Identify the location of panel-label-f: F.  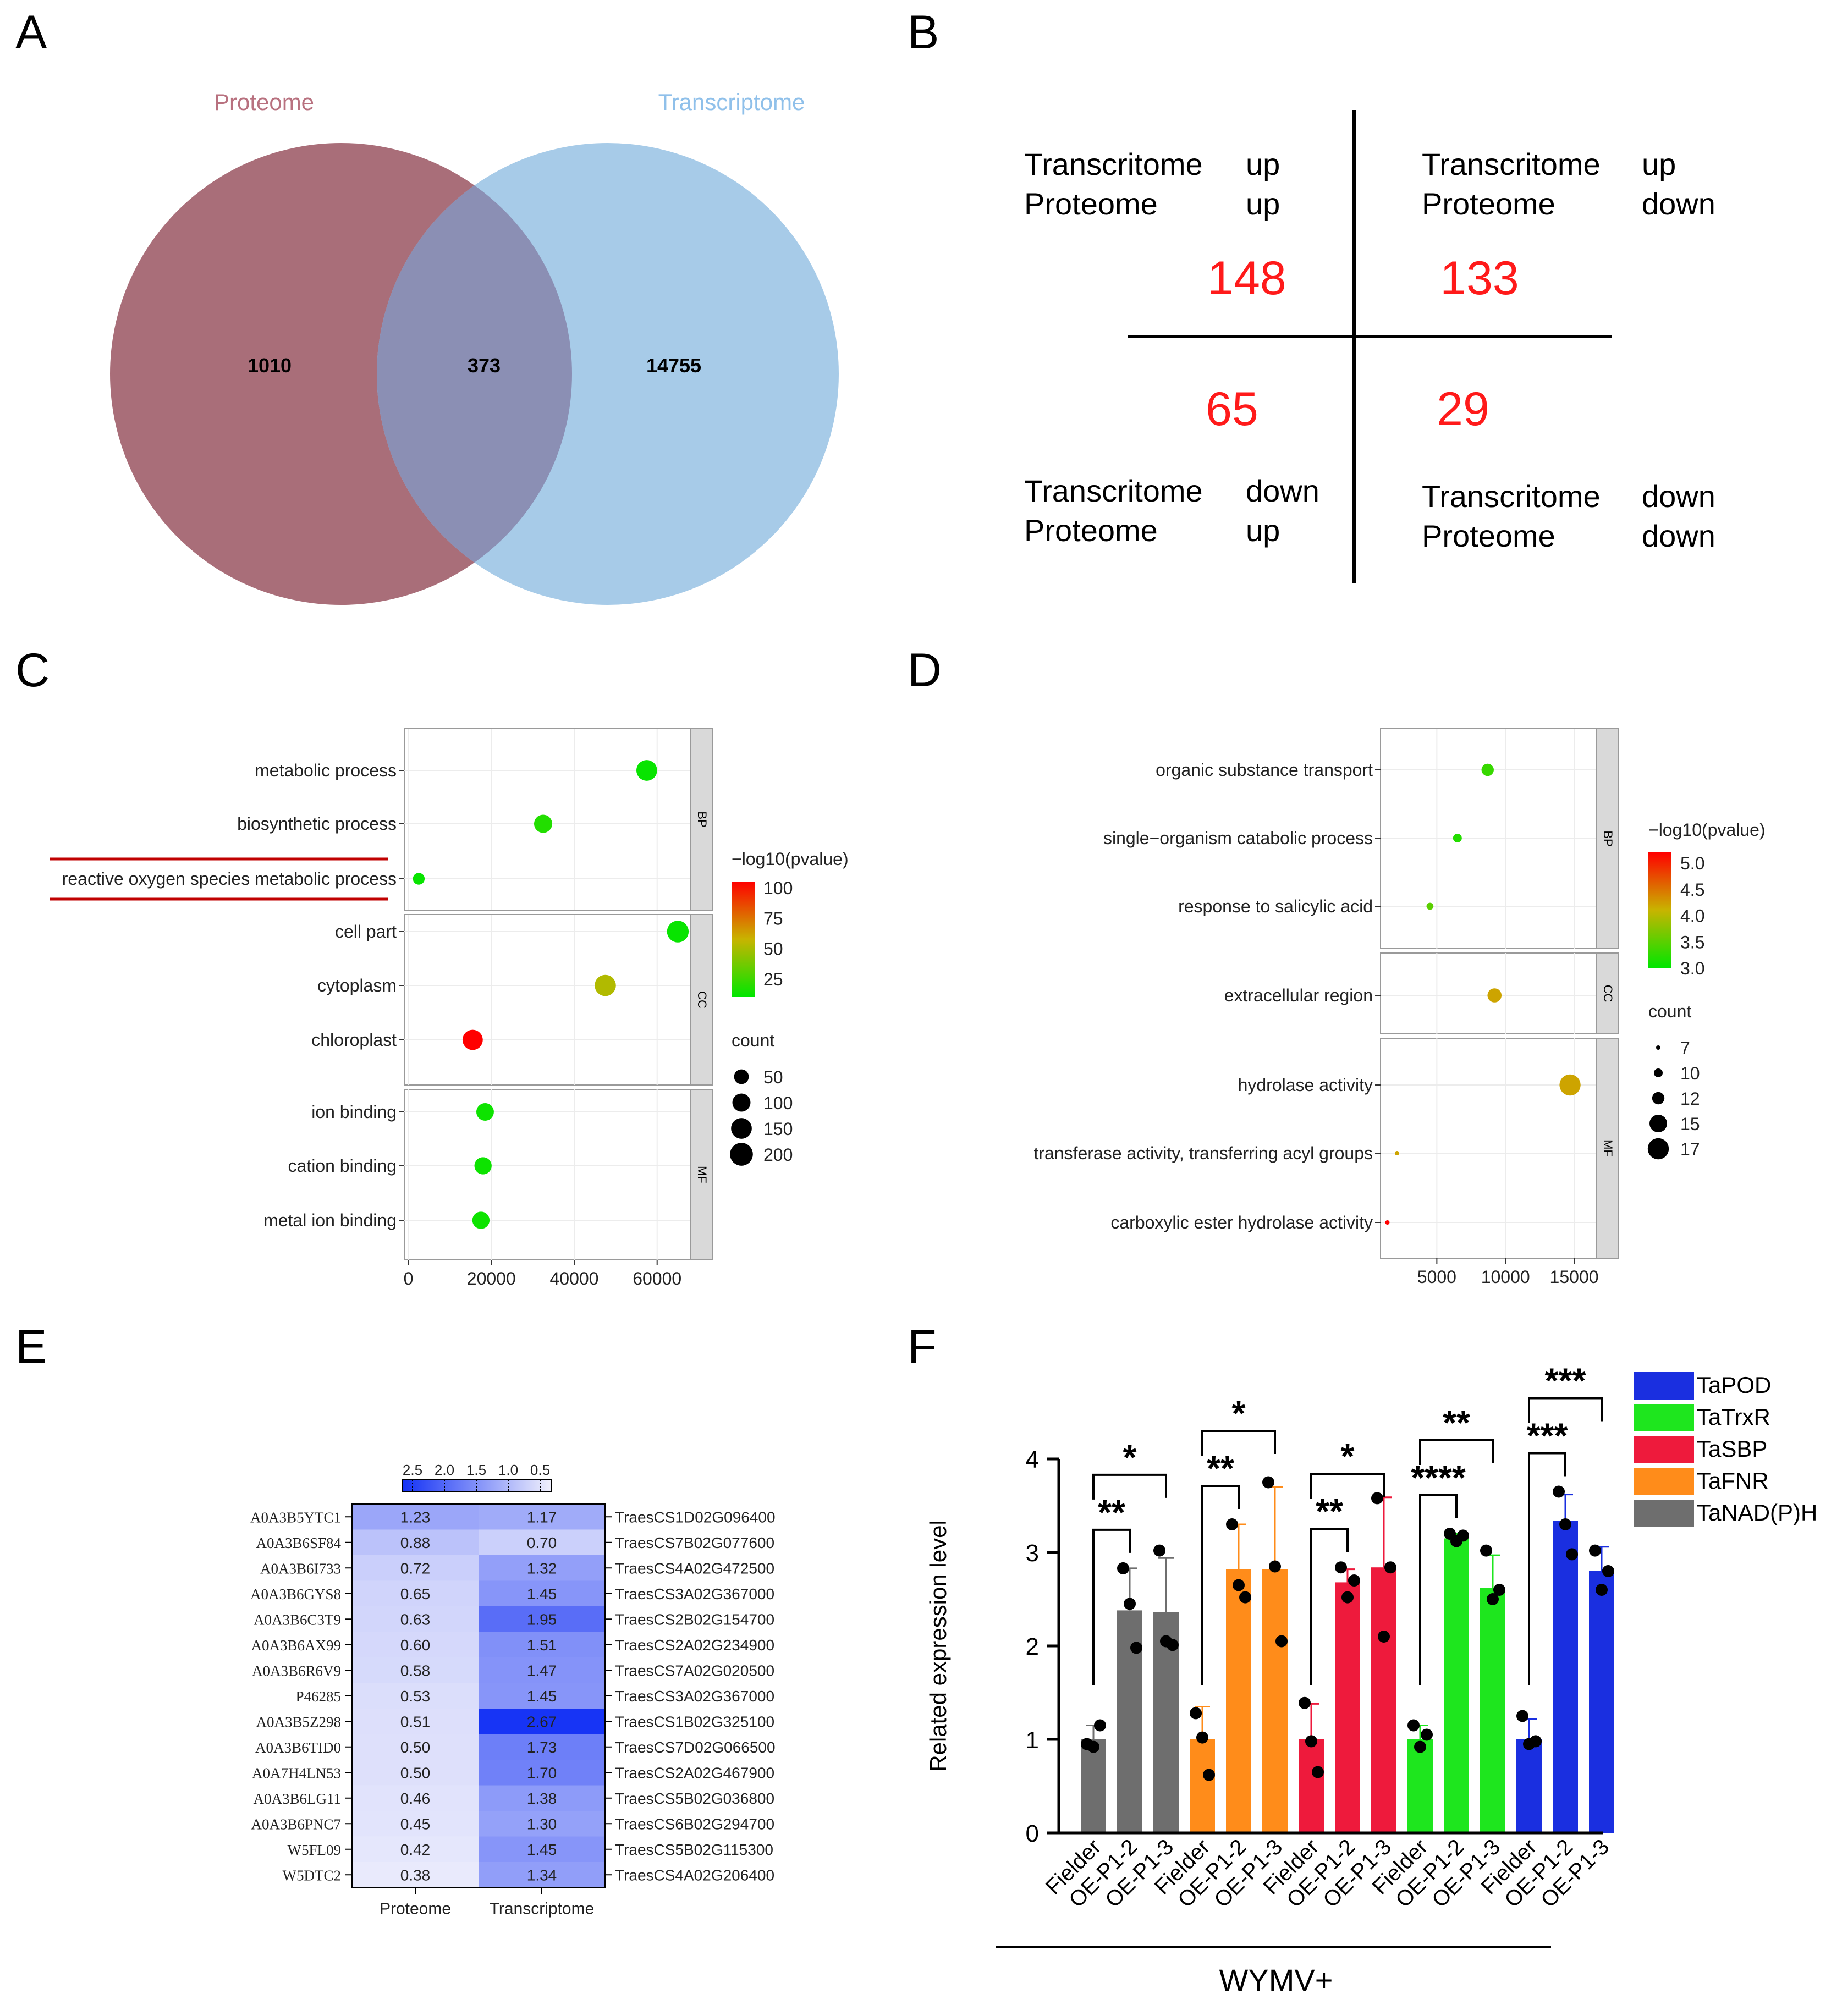
(922, 1346).